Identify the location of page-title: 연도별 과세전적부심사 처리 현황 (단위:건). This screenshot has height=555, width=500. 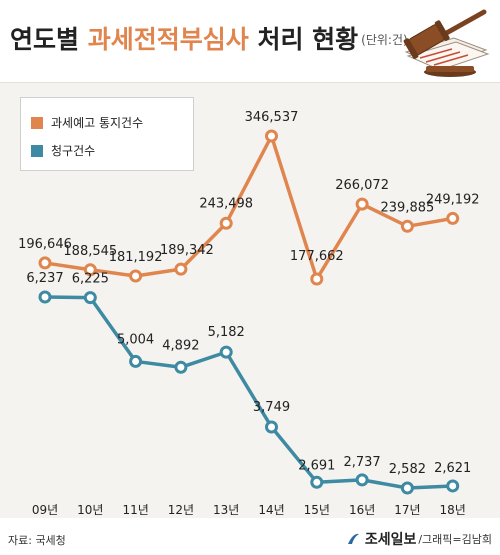
(209, 38).